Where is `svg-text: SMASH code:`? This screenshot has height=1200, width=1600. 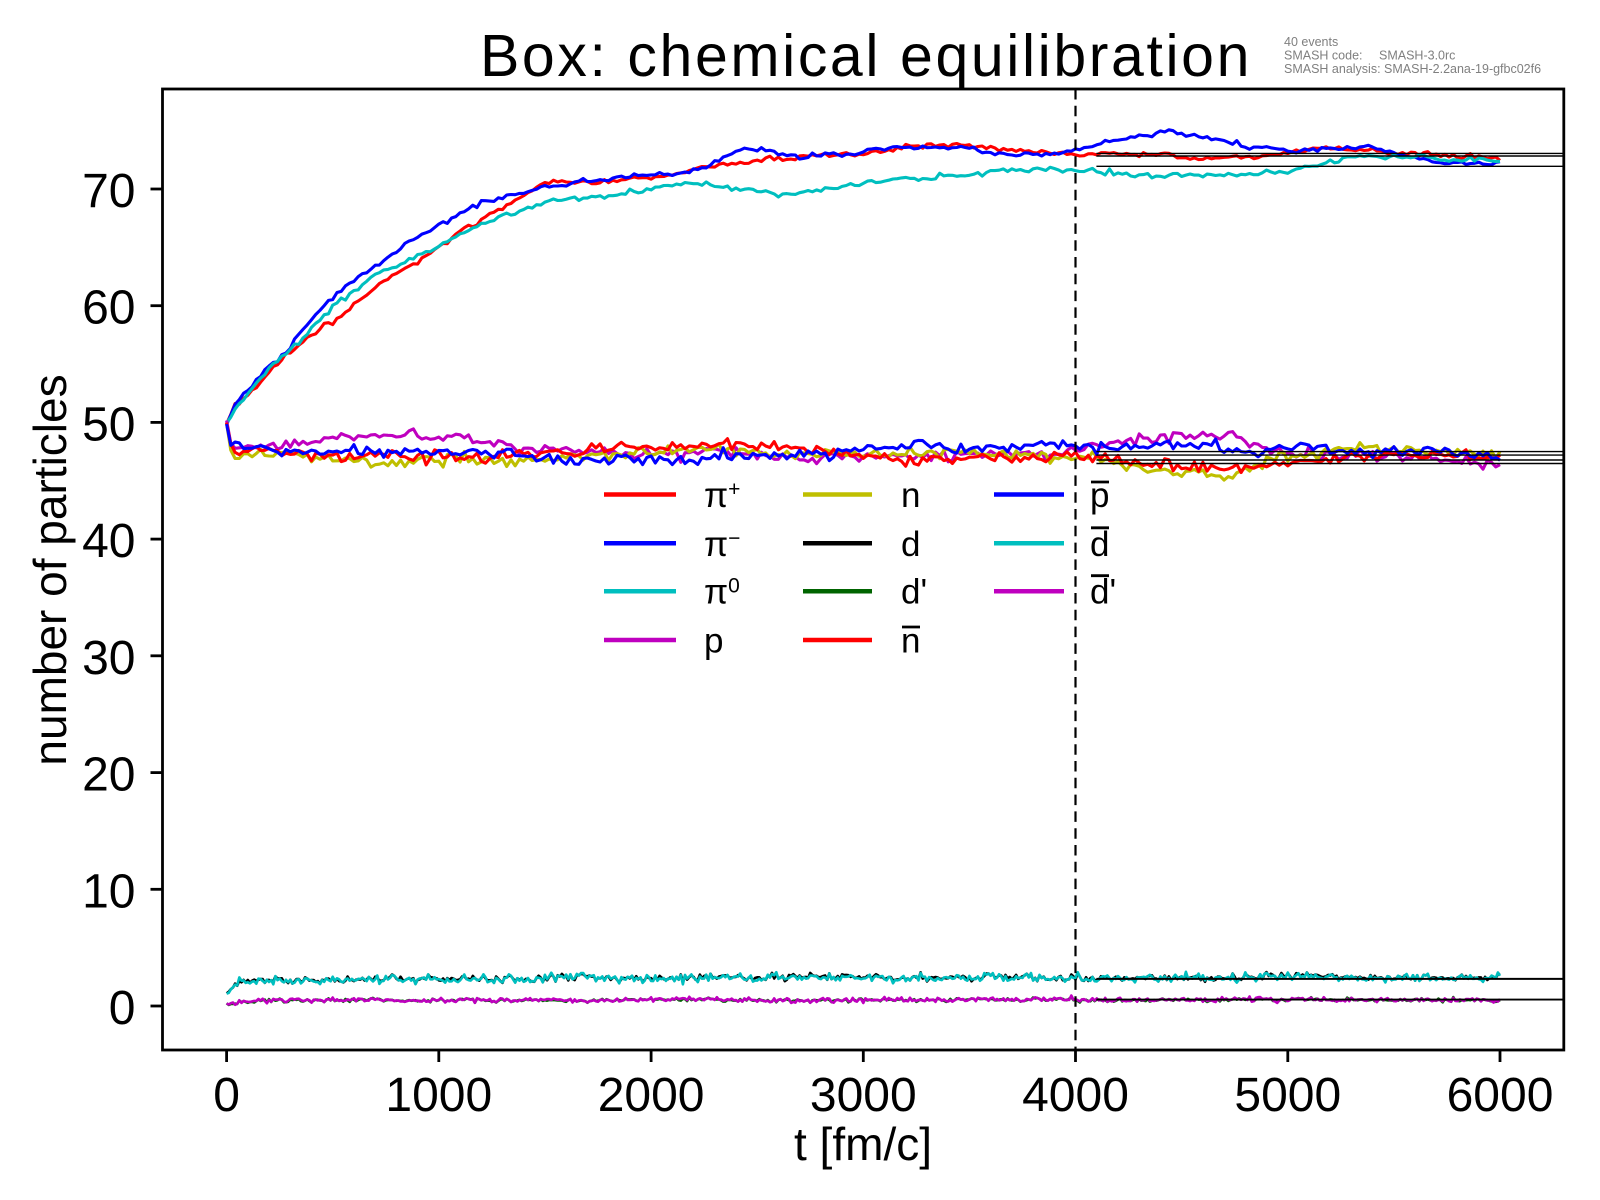
svg-text: SMASH code: is located at coordinates (1323, 56).